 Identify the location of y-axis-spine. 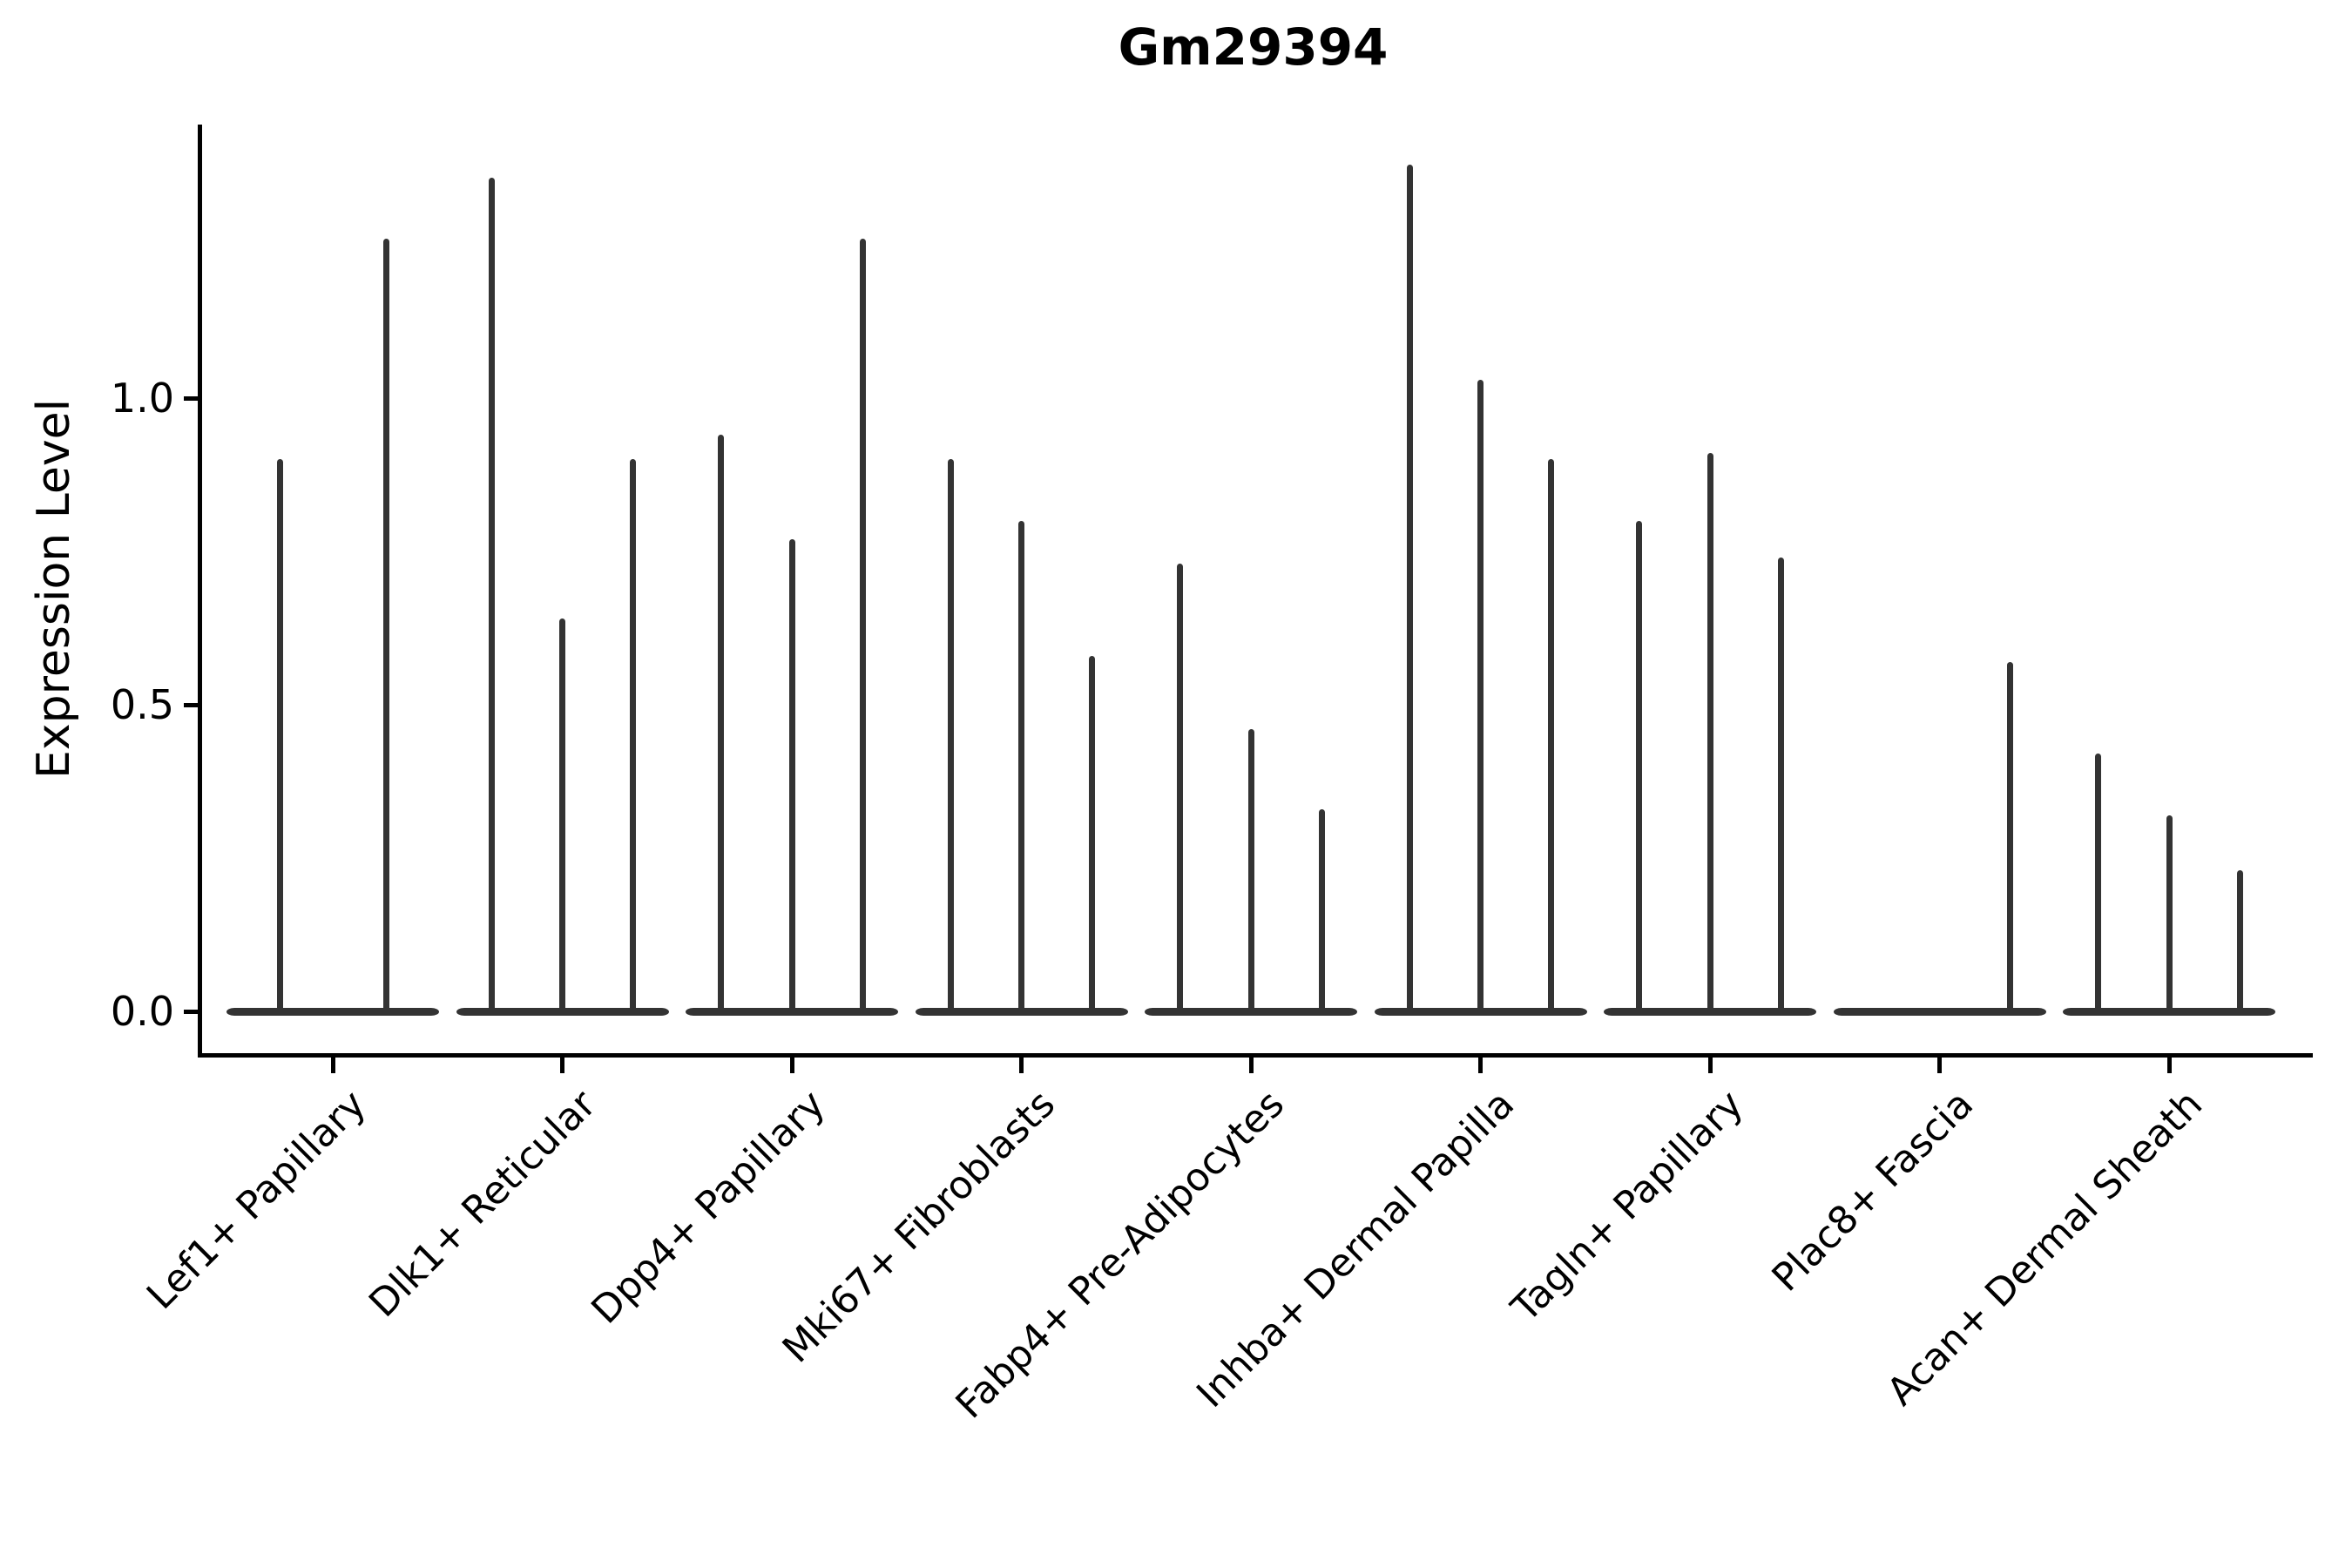
(200, 591).